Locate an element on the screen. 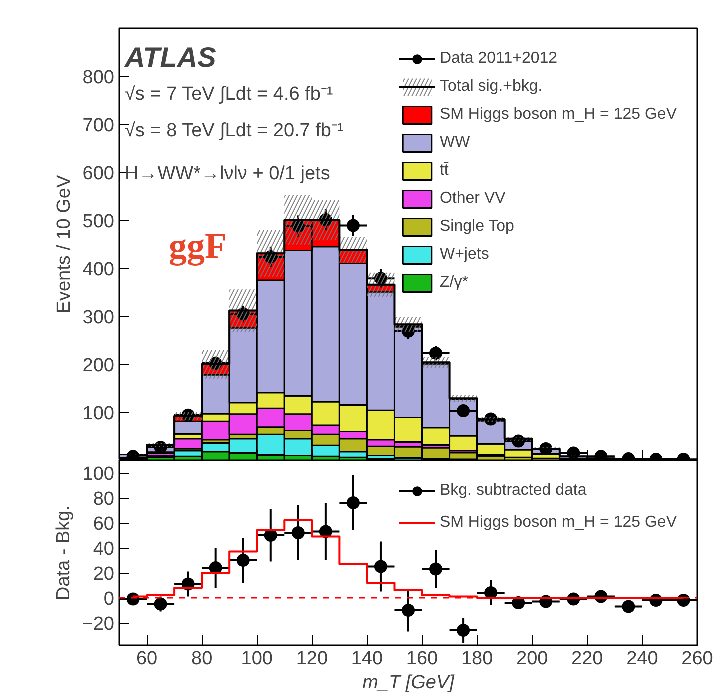 This screenshot has width=720, height=696. legend-label: Z/γ* is located at coordinates (454, 283).